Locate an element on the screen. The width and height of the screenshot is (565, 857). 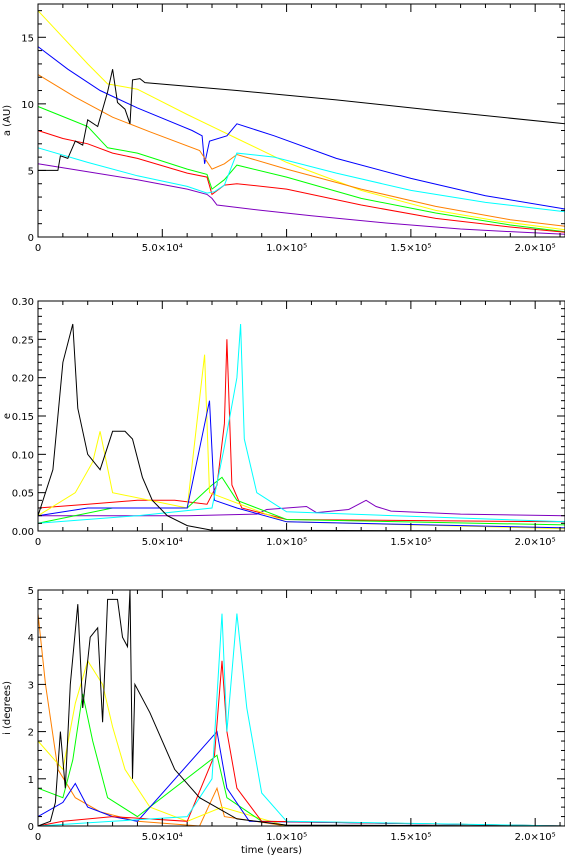
y-tick-label: 15 is located at coordinates (27, 38).